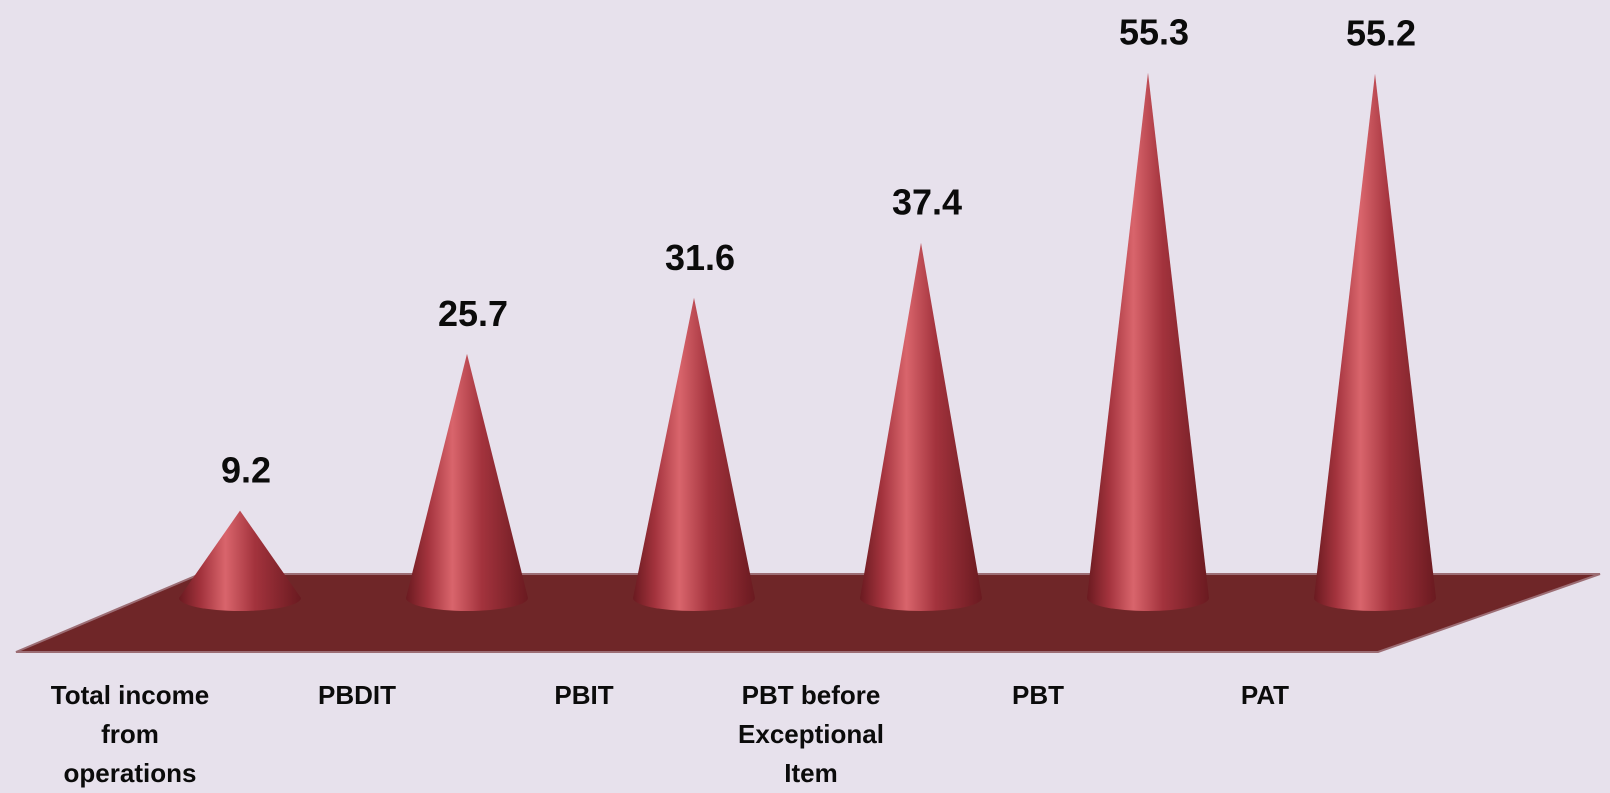  Describe the element at coordinates (811, 734) in the screenshot. I see `category-tick-label: PBT before Exceptional Item` at that location.